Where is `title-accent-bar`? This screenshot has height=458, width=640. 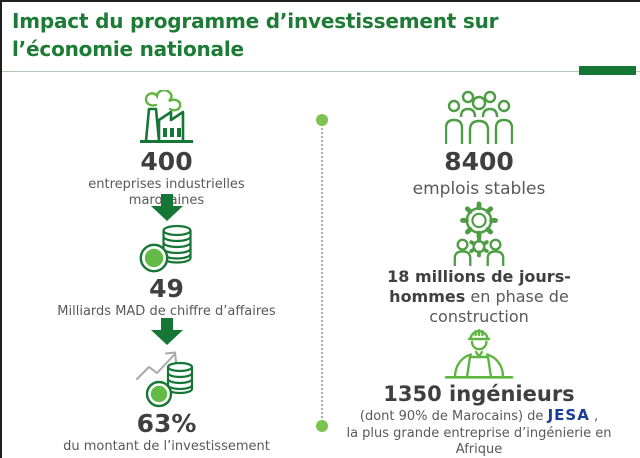
title-accent-bar is located at coordinates (607, 70).